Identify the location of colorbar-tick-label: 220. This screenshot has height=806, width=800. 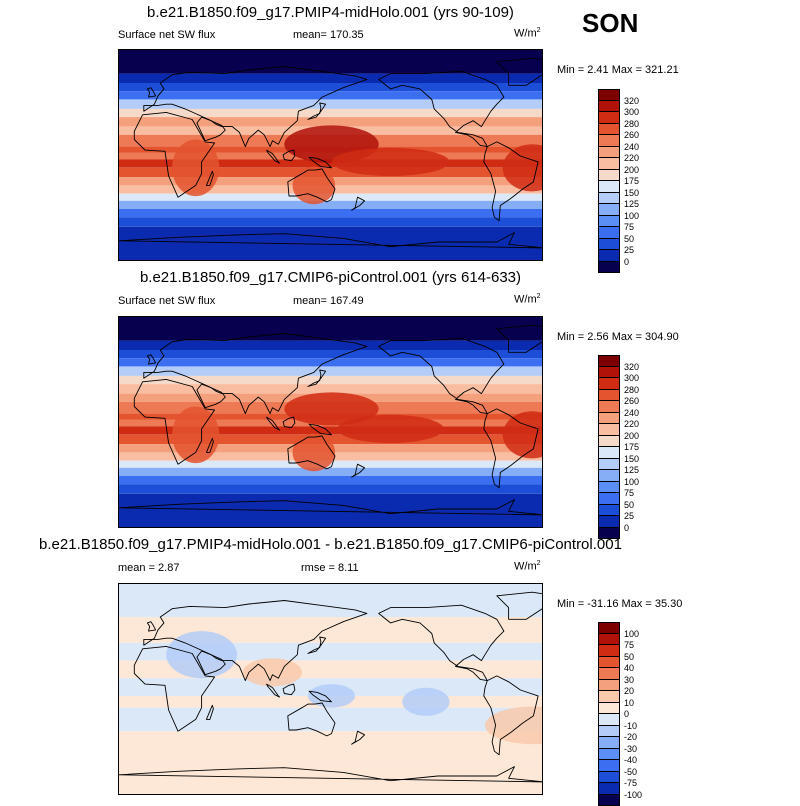
(631, 158).